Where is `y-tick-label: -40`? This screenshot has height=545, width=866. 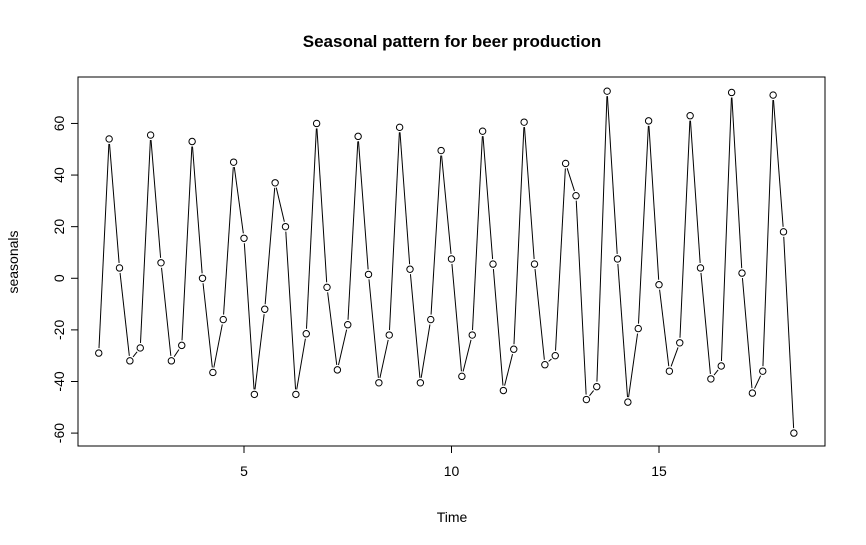 y-tick-label: -40 is located at coordinates (59, 381).